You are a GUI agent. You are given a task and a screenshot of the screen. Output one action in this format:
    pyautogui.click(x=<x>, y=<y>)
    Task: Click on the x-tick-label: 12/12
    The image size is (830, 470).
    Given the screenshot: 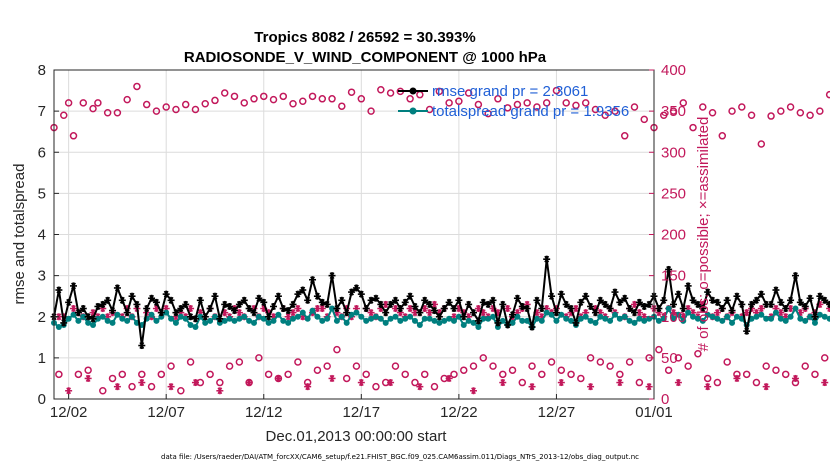 What is the action you would take?
    pyautogui.click(x=264, y=412)
    